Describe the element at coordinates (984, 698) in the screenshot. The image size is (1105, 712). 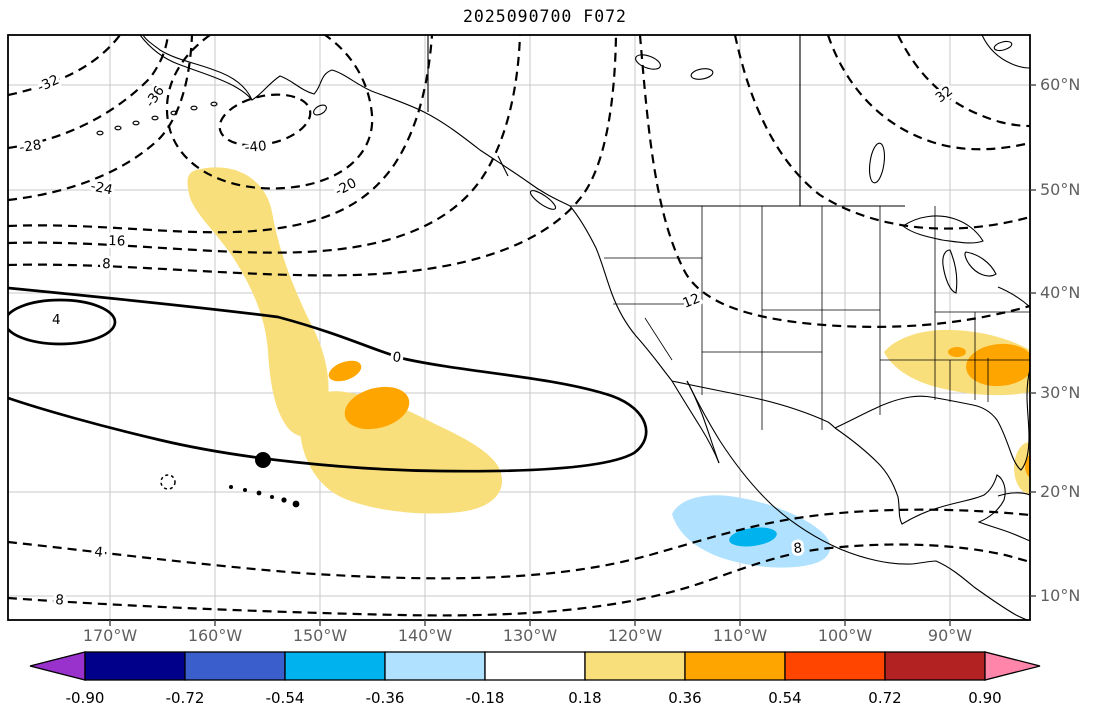
I see `colorbar-tick-label: 0.90` at that location.